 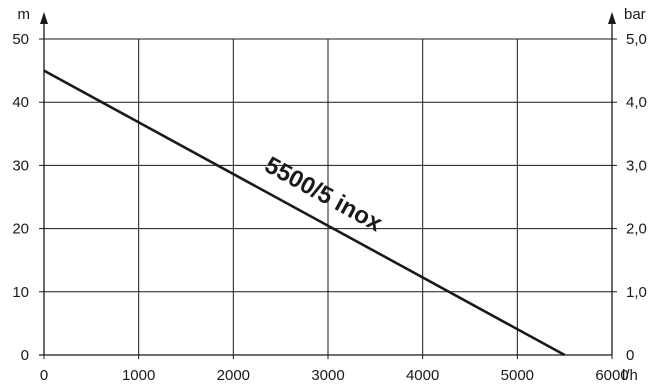 I want to click on x-tick-label: 4000, so click(x=422, y=375).